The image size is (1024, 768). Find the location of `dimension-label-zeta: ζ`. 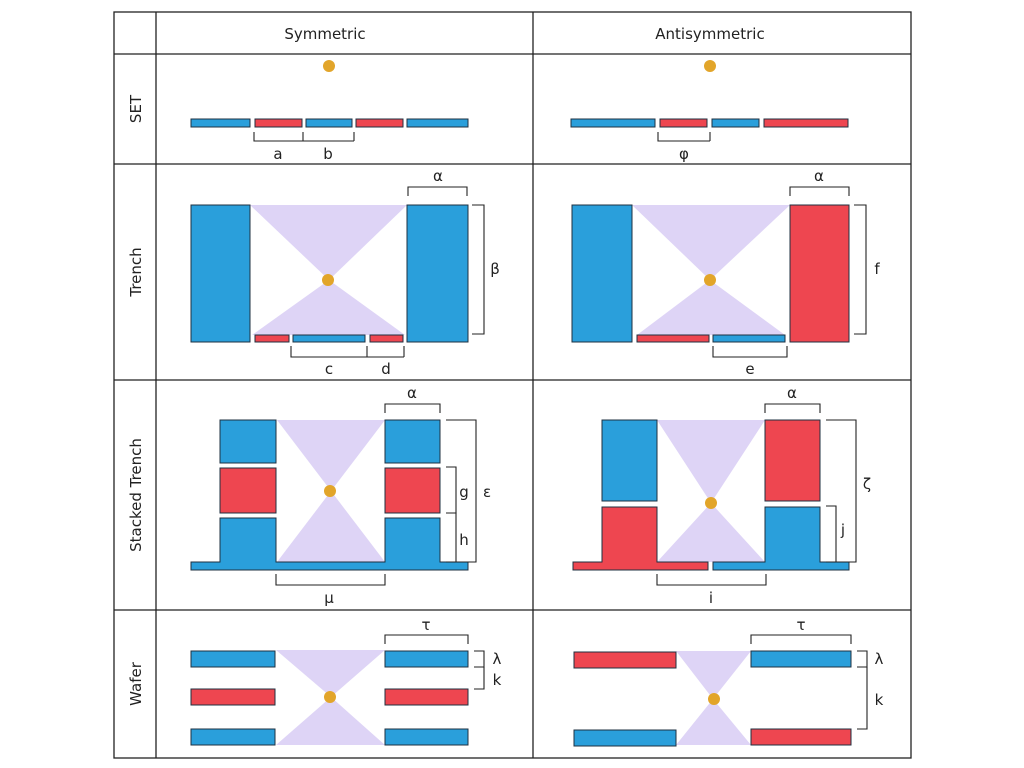

dimension-label-zeta: ζ is located at coordinates (867, 484).